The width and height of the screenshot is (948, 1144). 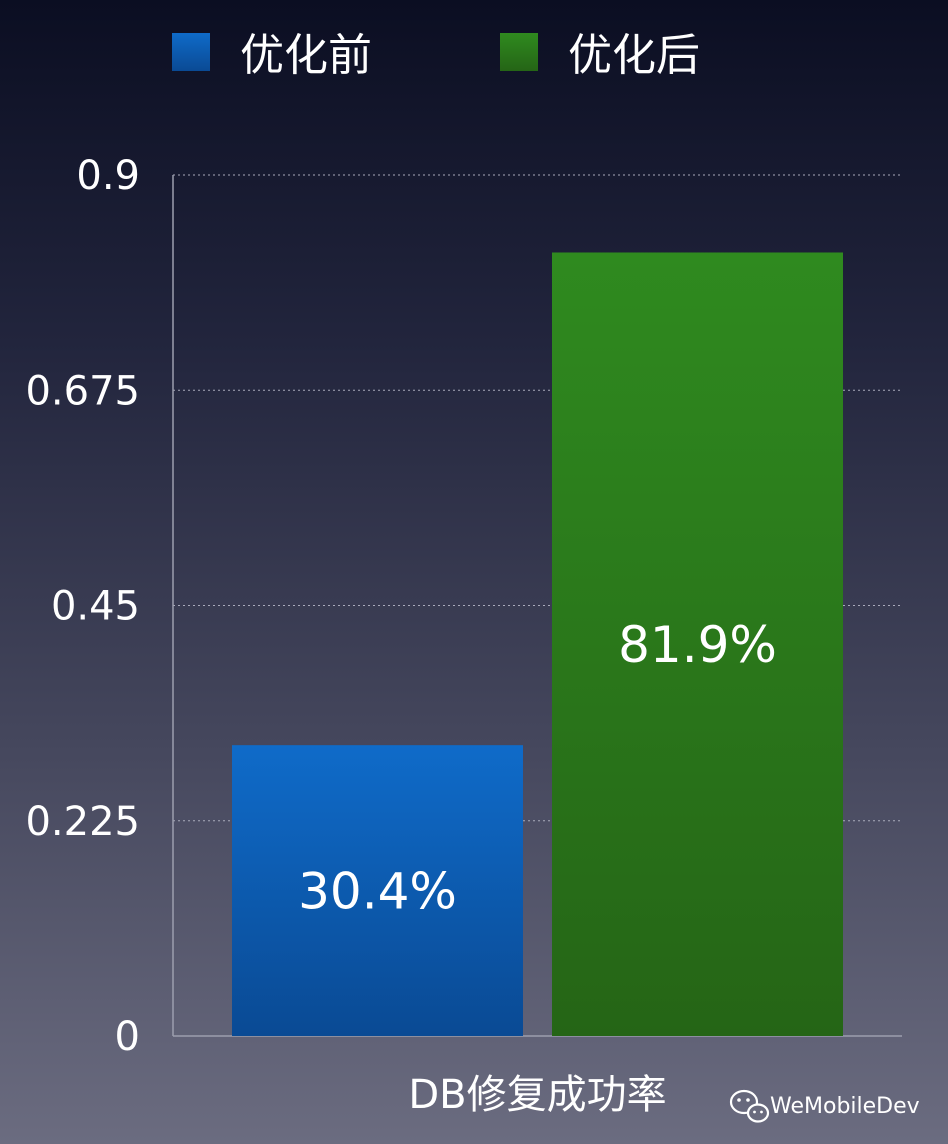 What do you see at coordinates (436, 55) in the screenshot?
I see `legend: 优化前 优化后` at bounding box center [436, 55].